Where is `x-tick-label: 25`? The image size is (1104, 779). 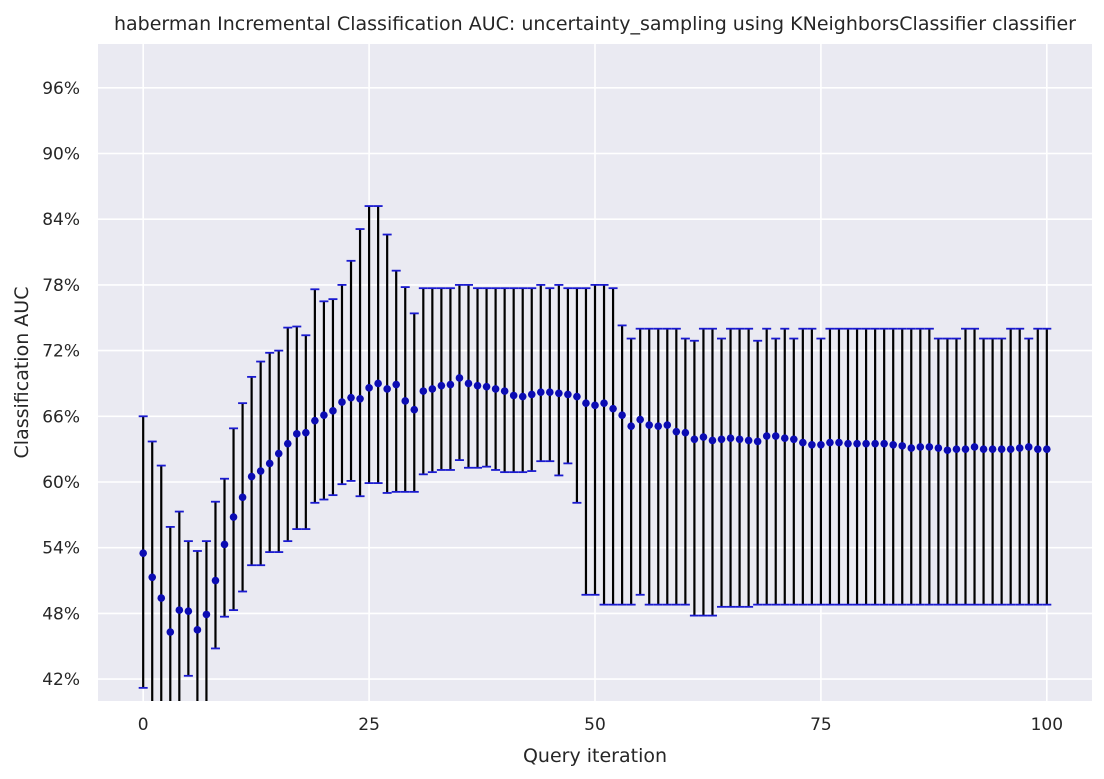 x-tick-label: 25 is located at coordinates (369, 725).